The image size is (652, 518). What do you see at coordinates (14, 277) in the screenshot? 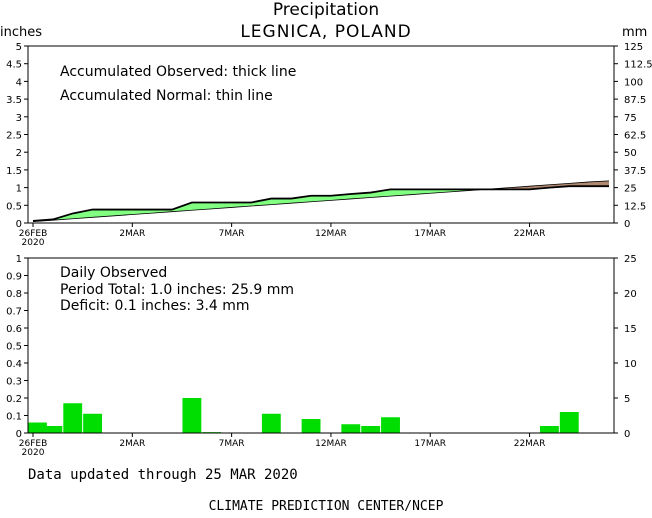
I see `y-tick-label-left: 0.9` at bounding box center [14, 277].